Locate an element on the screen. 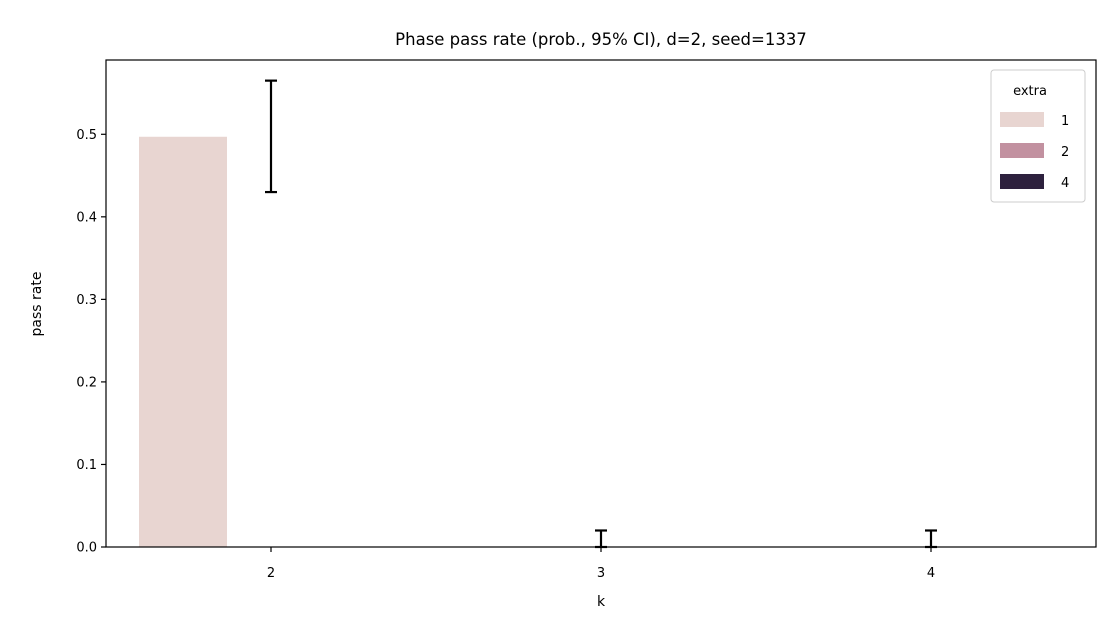 This screenshot has height=644, width=1120. legend-box is located at coordinates (1038, 136).